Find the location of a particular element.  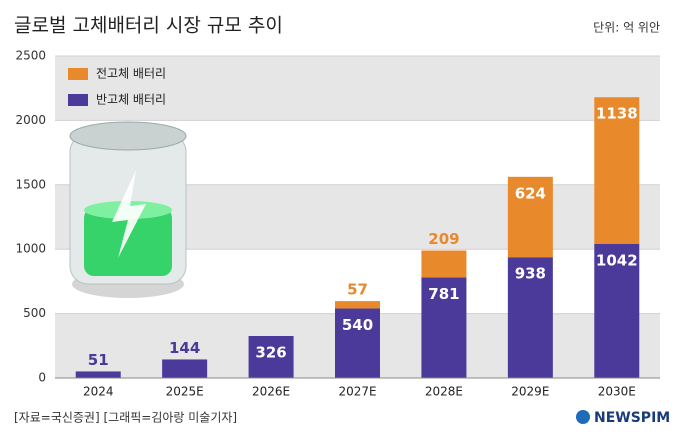

data-label: 540 is located at coordinates (357, 325).